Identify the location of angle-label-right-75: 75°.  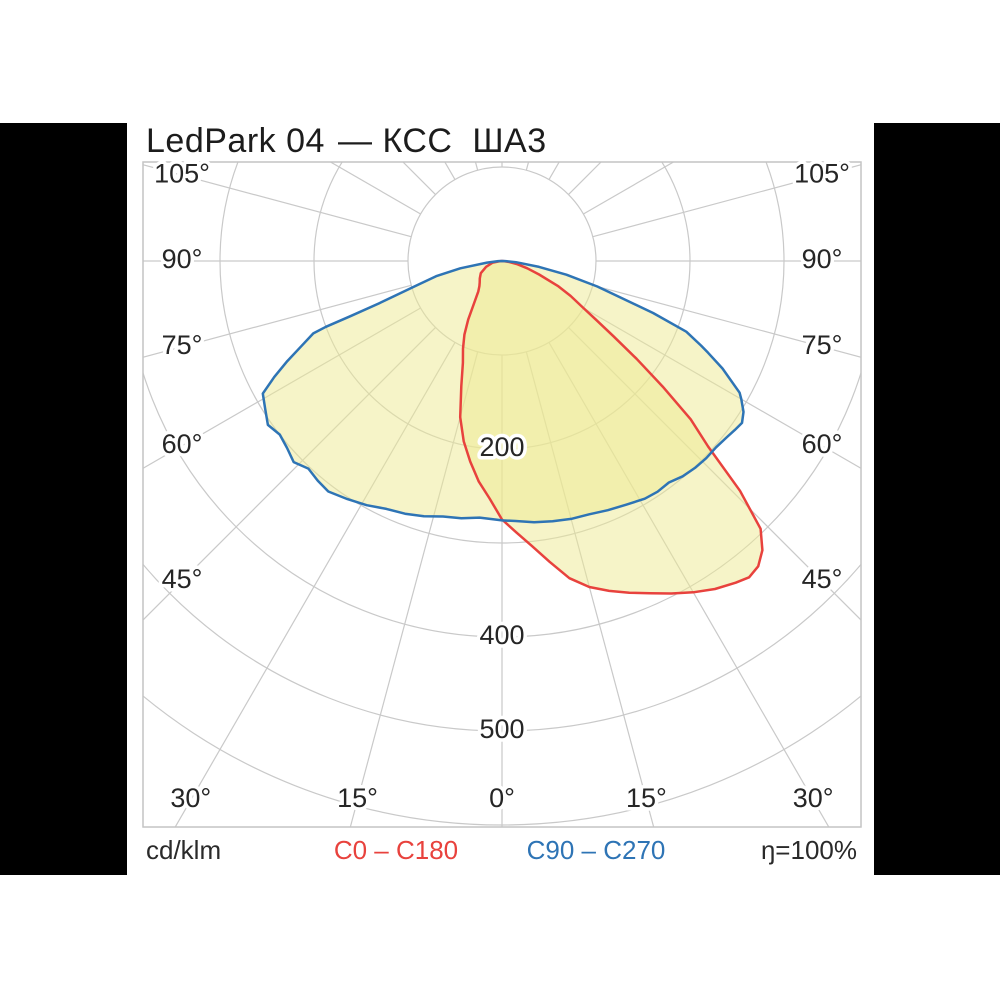
(822, 345).